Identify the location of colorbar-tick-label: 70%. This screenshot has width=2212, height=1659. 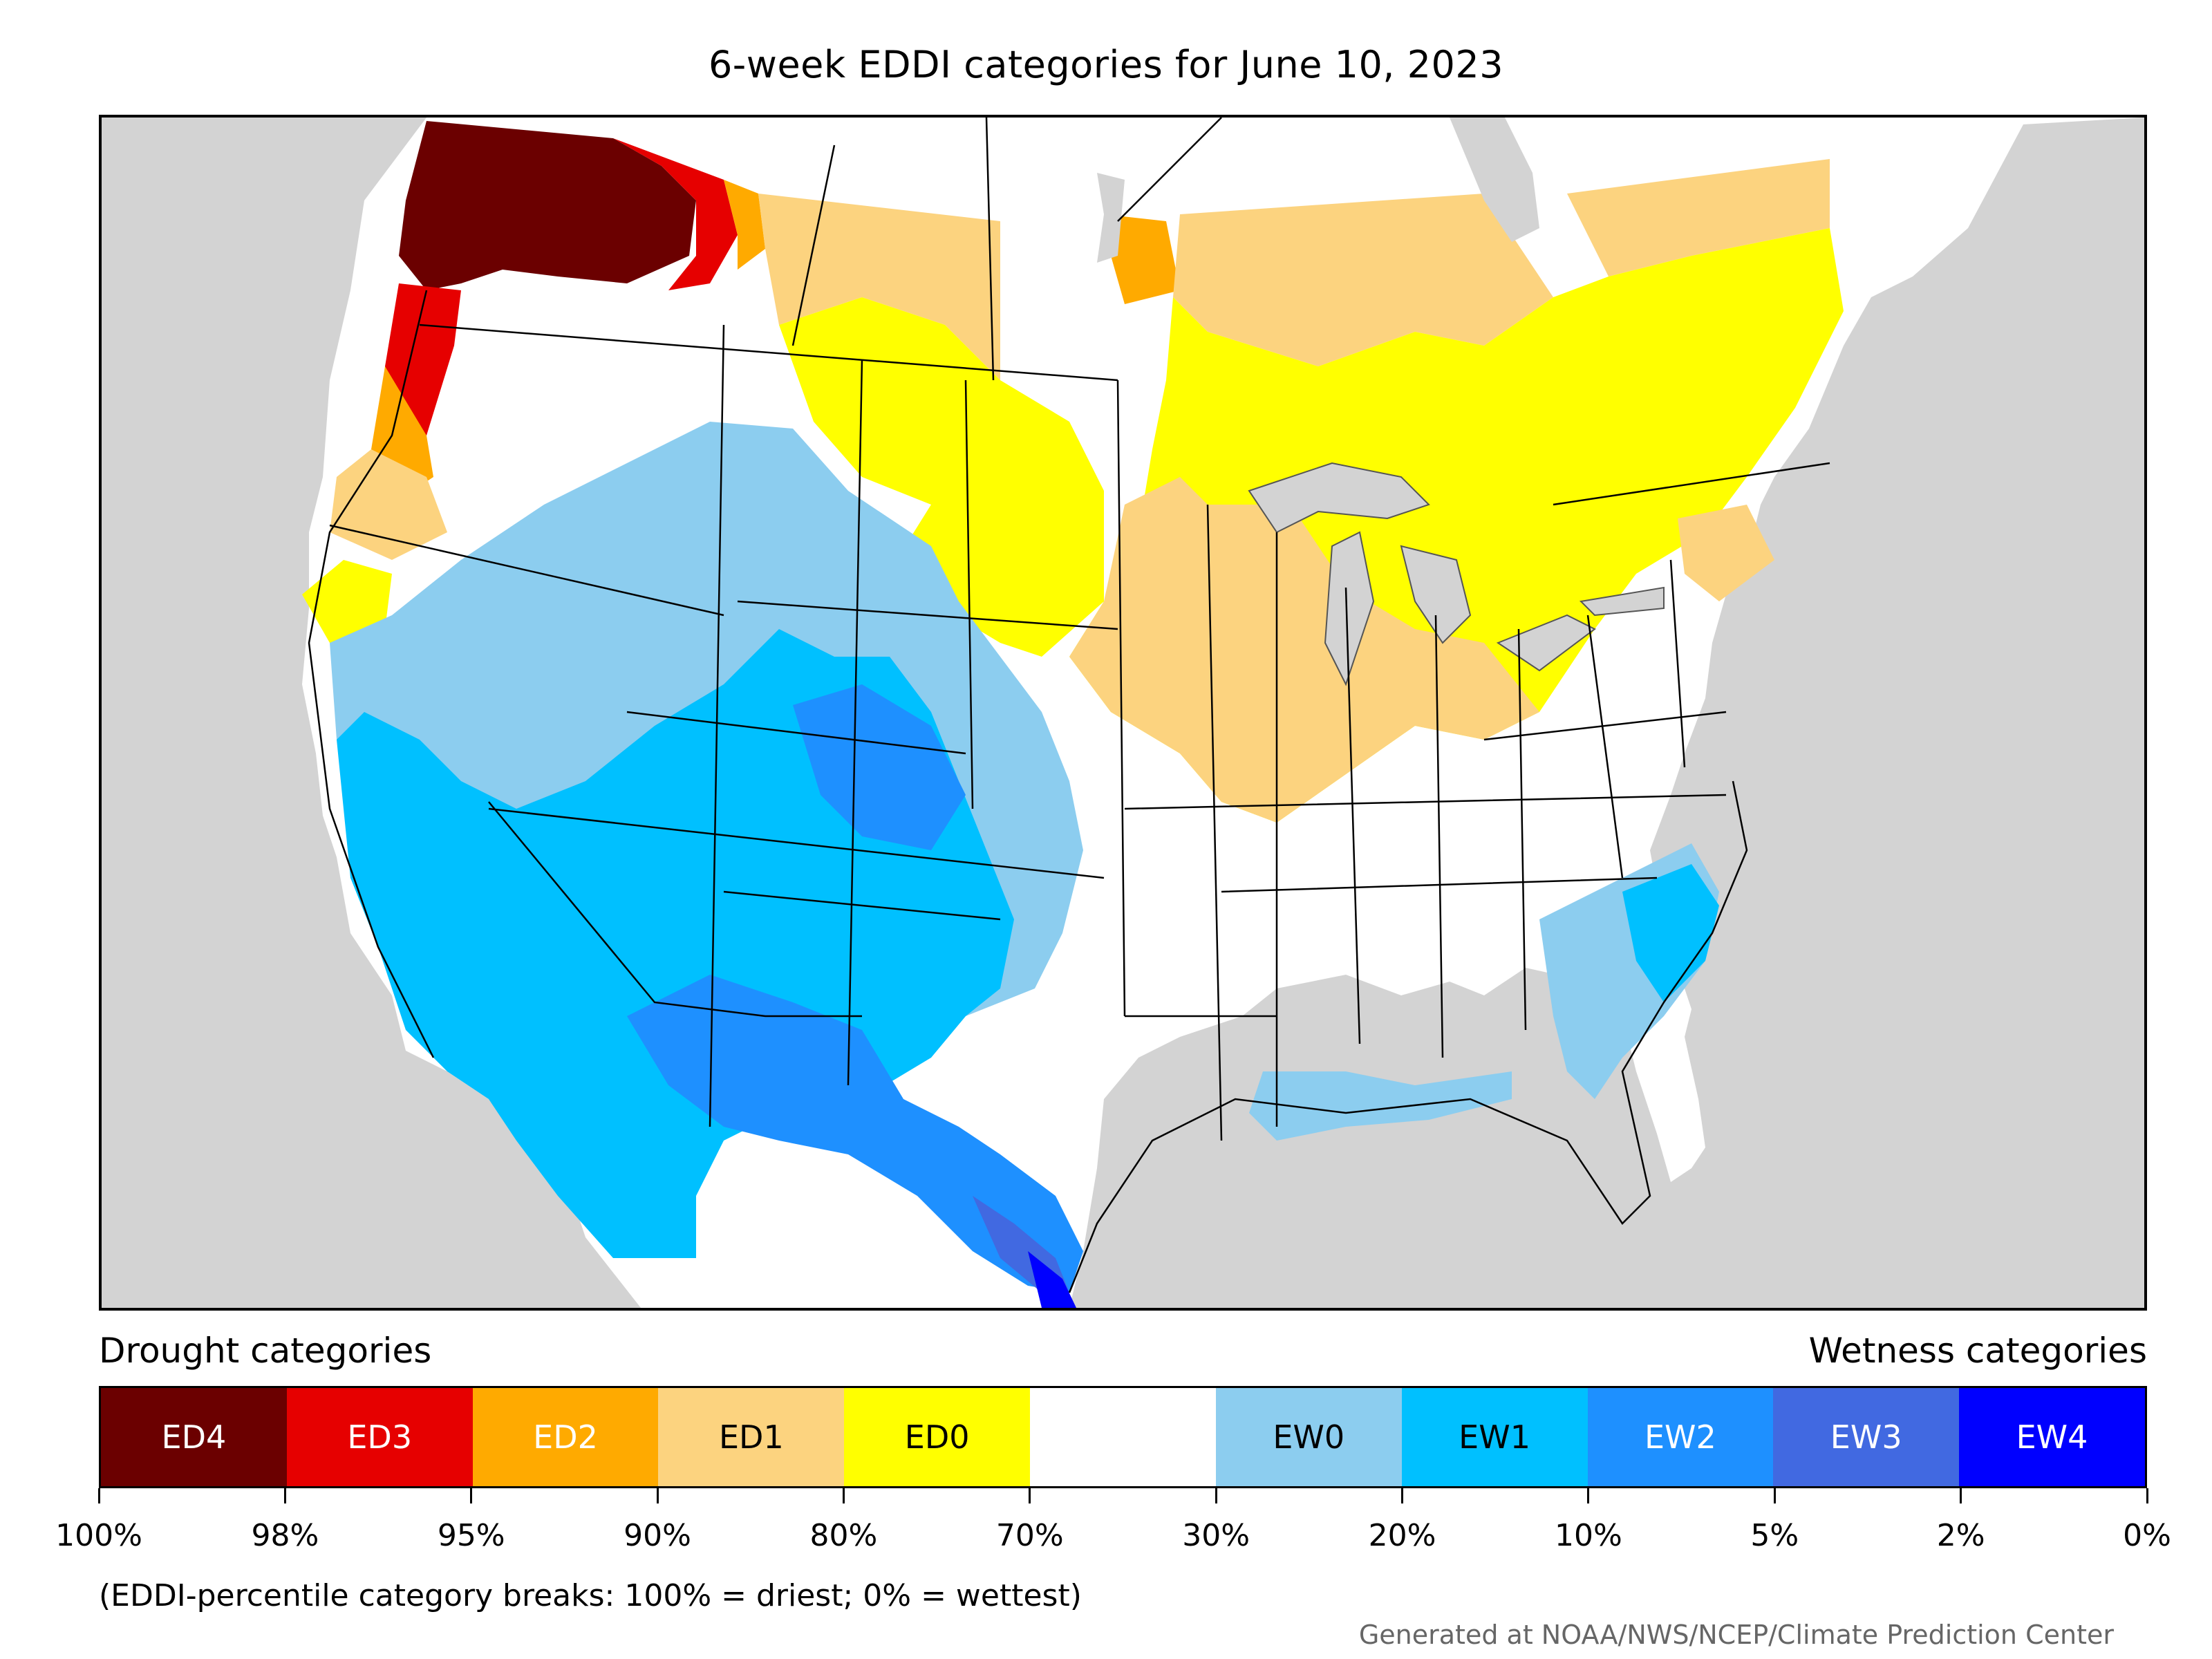
(1029, 1535).